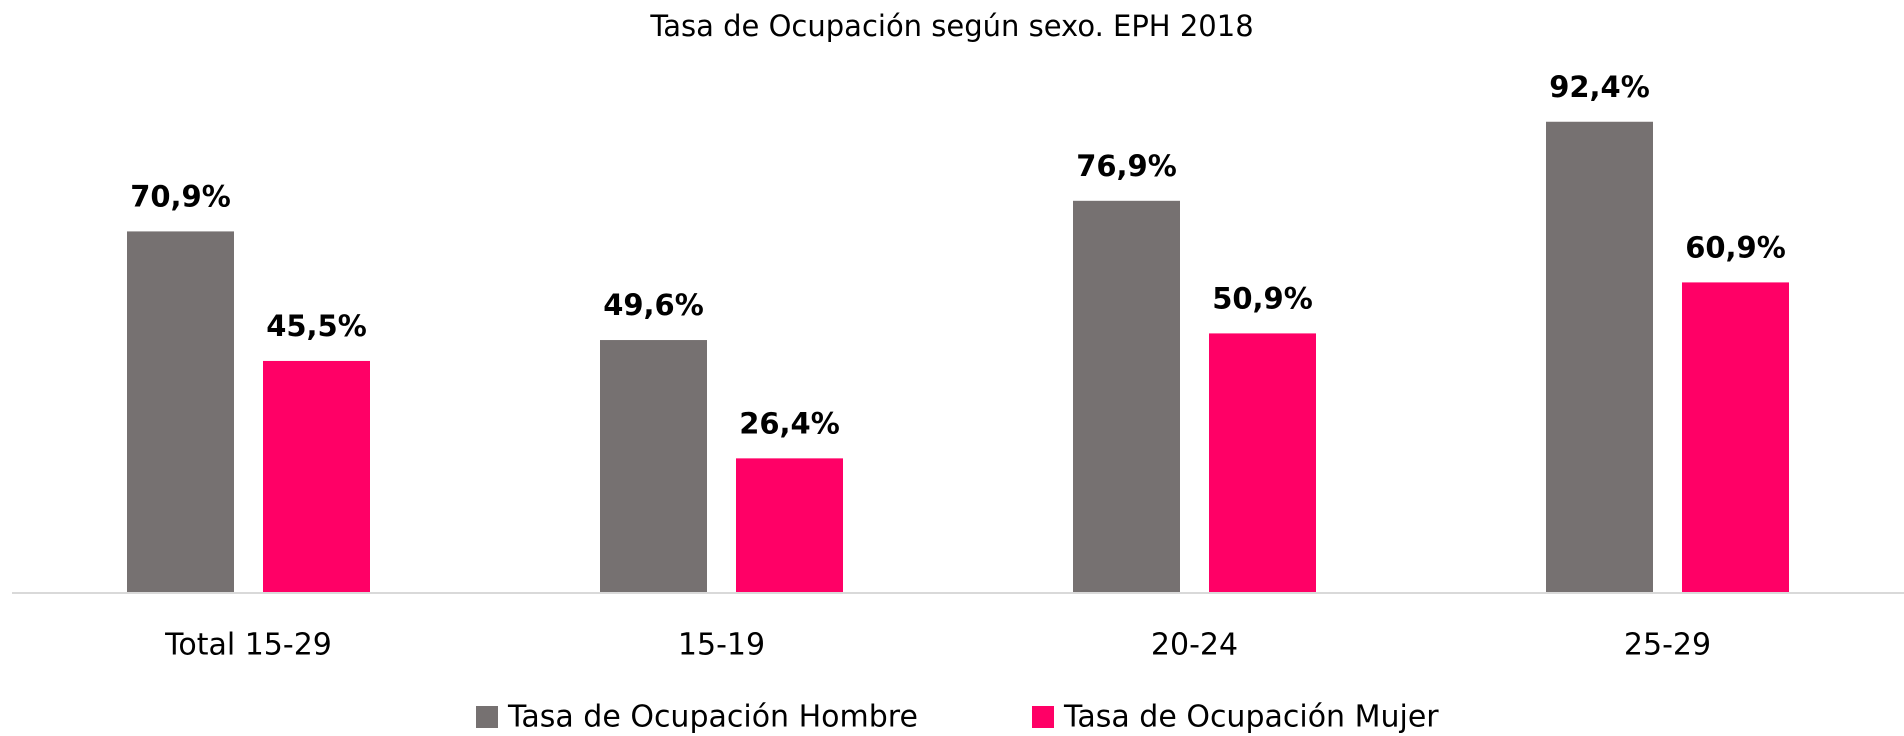 The height and width of the screenshot is (736, 1904). Describe the element at coordinates (1262, 298) in the screenshot. I see `value-label: 50,9%` at that location.